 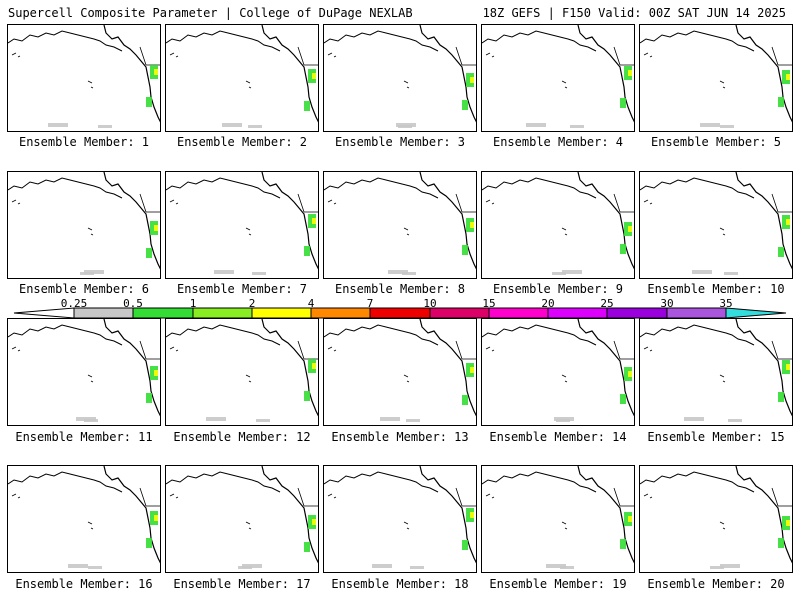 I want to click on colorbar-tick-label: 20, so click(x=548, y=303).